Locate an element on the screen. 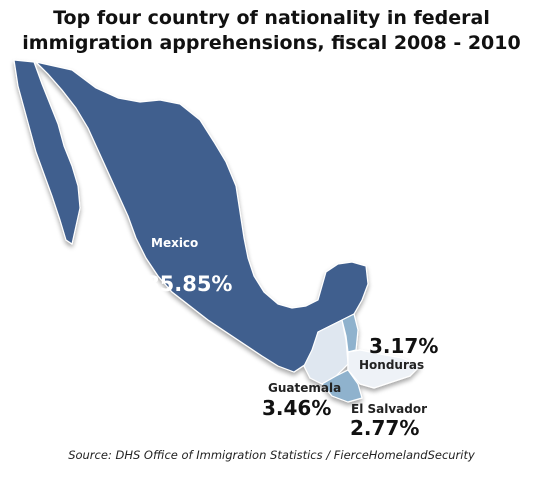  region-mexico-baja is located at coordinates (47, 152).